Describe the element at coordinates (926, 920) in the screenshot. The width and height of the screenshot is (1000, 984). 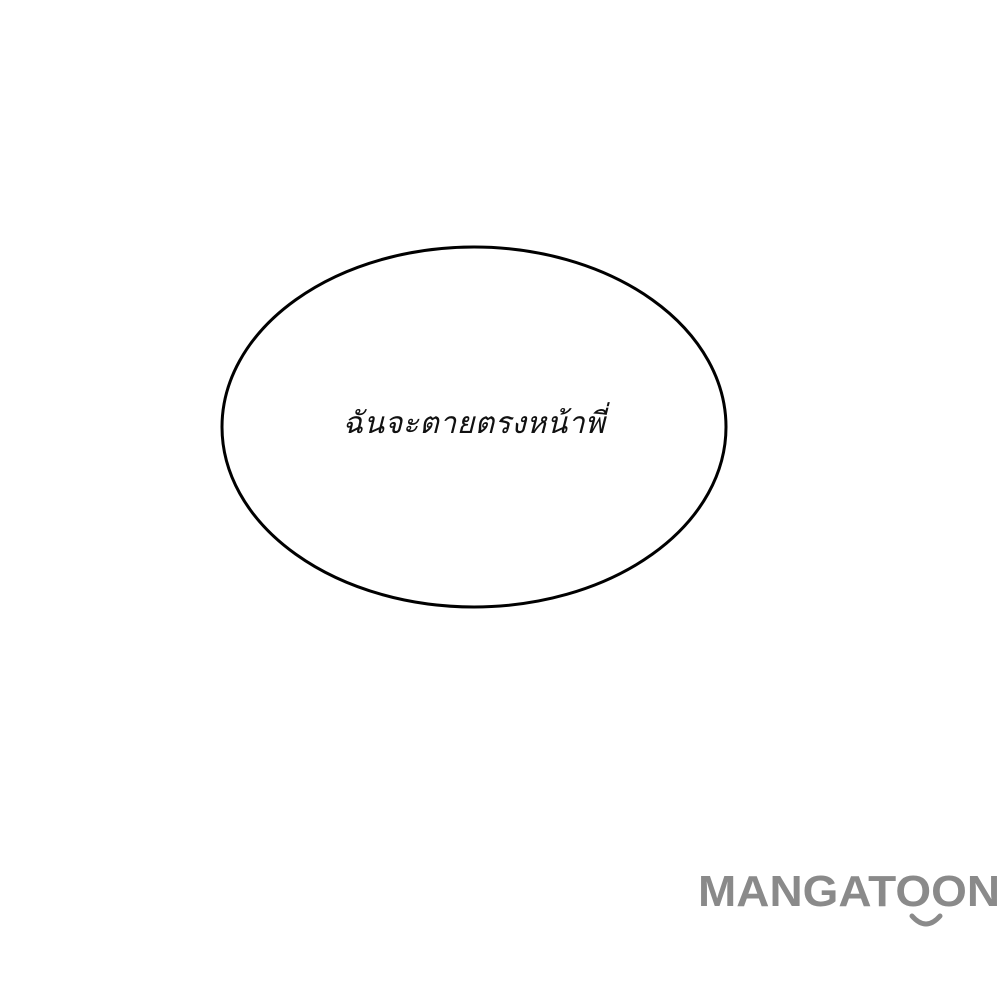
I see `smile-icon` at that location.